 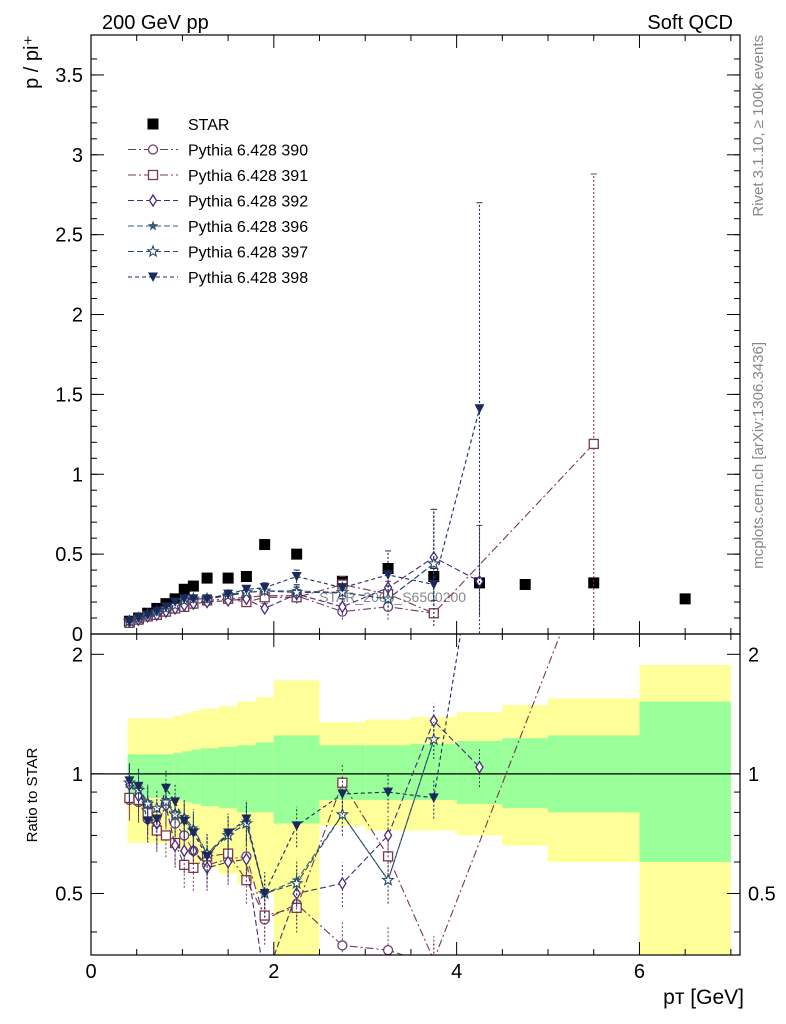 I want to click on ratio-y-axis-label: Ratio to STAR, so click(x=32, y=794).